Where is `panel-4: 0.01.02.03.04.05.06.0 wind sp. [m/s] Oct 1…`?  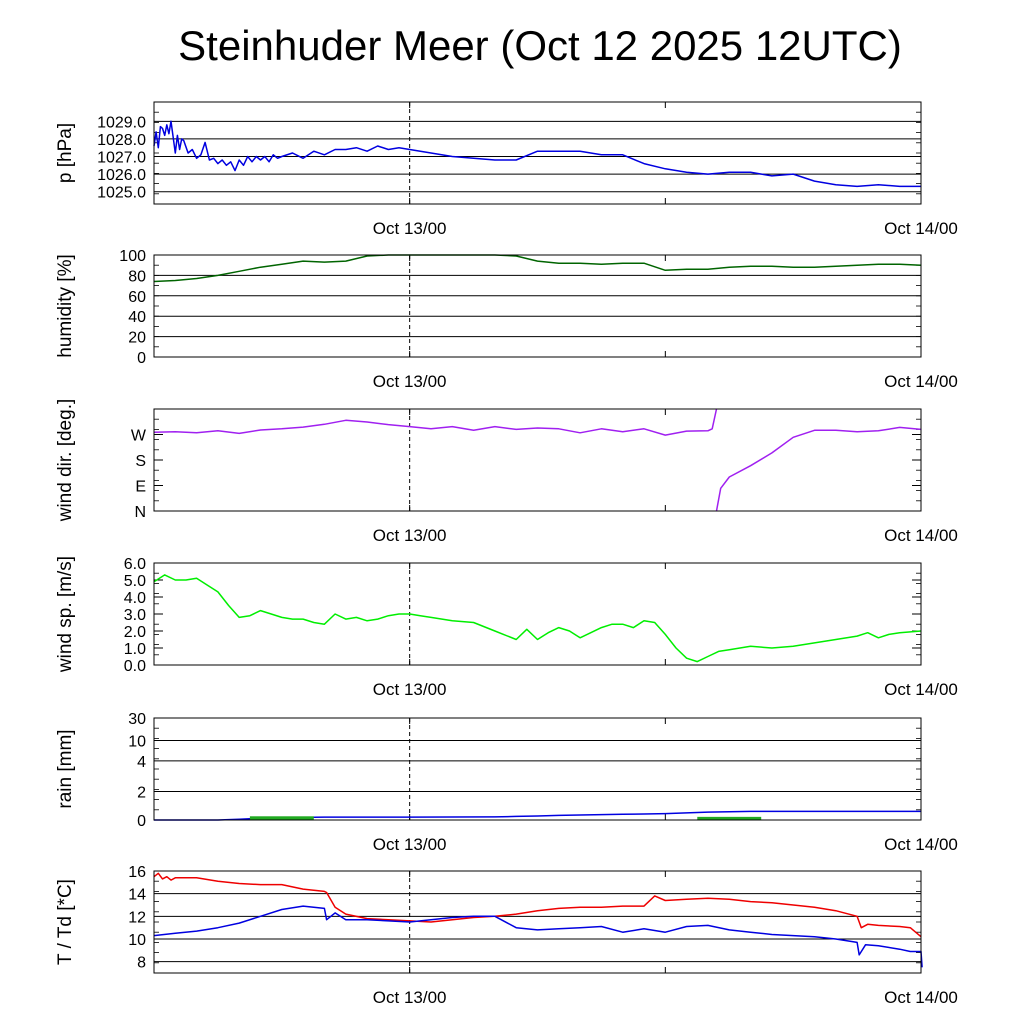 panel-4: 0.01.02.03.04.05.06.0 wind sp. [m/s] Oct 1… is located at coordinates (506, 627).